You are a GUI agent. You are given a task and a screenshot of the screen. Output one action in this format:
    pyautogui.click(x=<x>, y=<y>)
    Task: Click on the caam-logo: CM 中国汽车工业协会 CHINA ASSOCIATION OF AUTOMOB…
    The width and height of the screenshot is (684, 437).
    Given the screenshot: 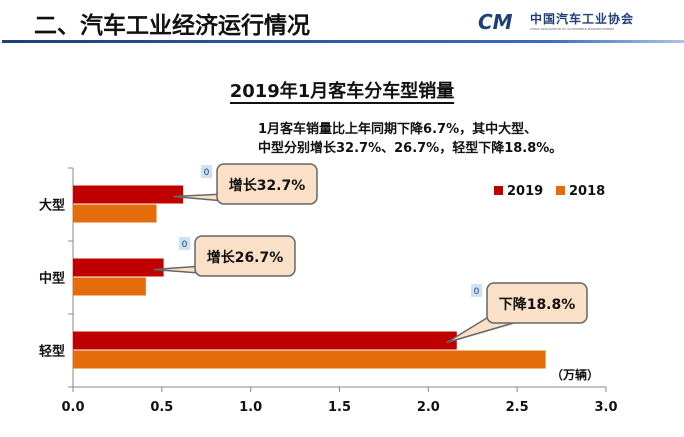 What is the action you would take?
    pyautogui.click(x=578, y=23)
    